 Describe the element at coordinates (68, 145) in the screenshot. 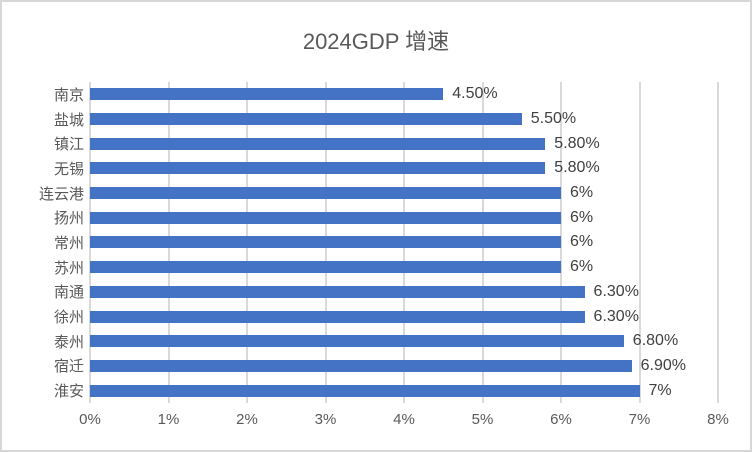

I see `category-axis-label: 镇江` at that location.